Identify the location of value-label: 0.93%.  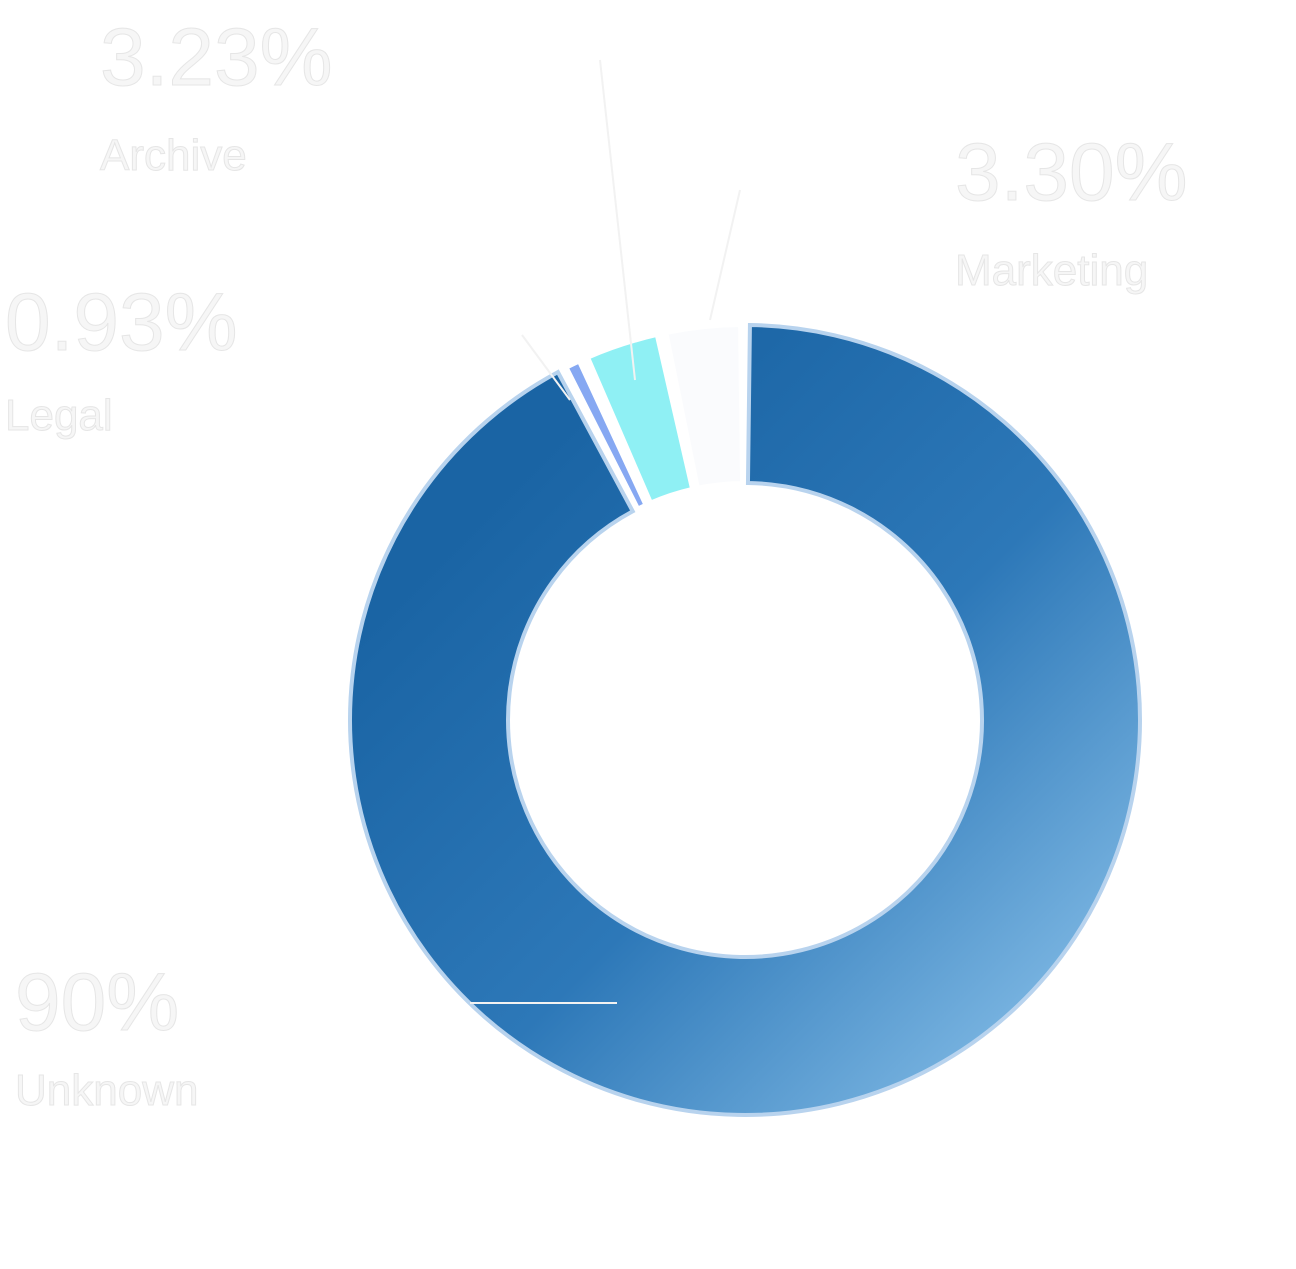
(121, 322).